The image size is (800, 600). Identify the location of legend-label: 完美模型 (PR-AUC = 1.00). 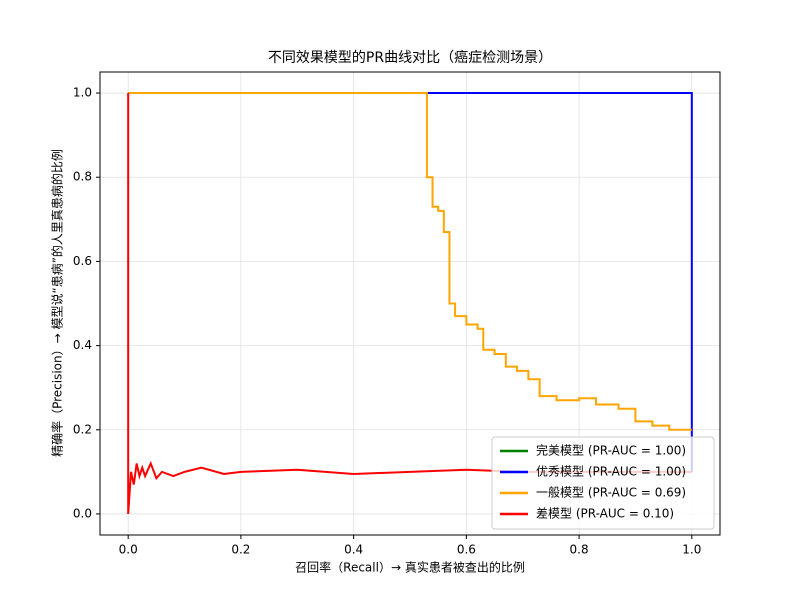
(611, 450).